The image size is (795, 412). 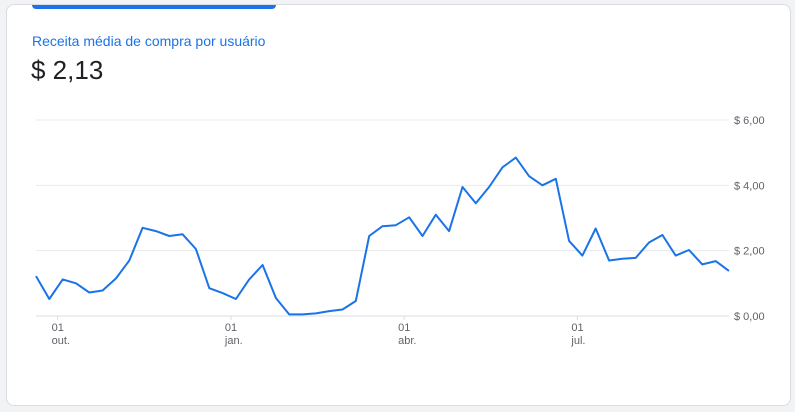 What do you see at coordinates (61, 341) in the screenshot?
I see `x-tick-month-label: out.` at bounding box center [61, 341].